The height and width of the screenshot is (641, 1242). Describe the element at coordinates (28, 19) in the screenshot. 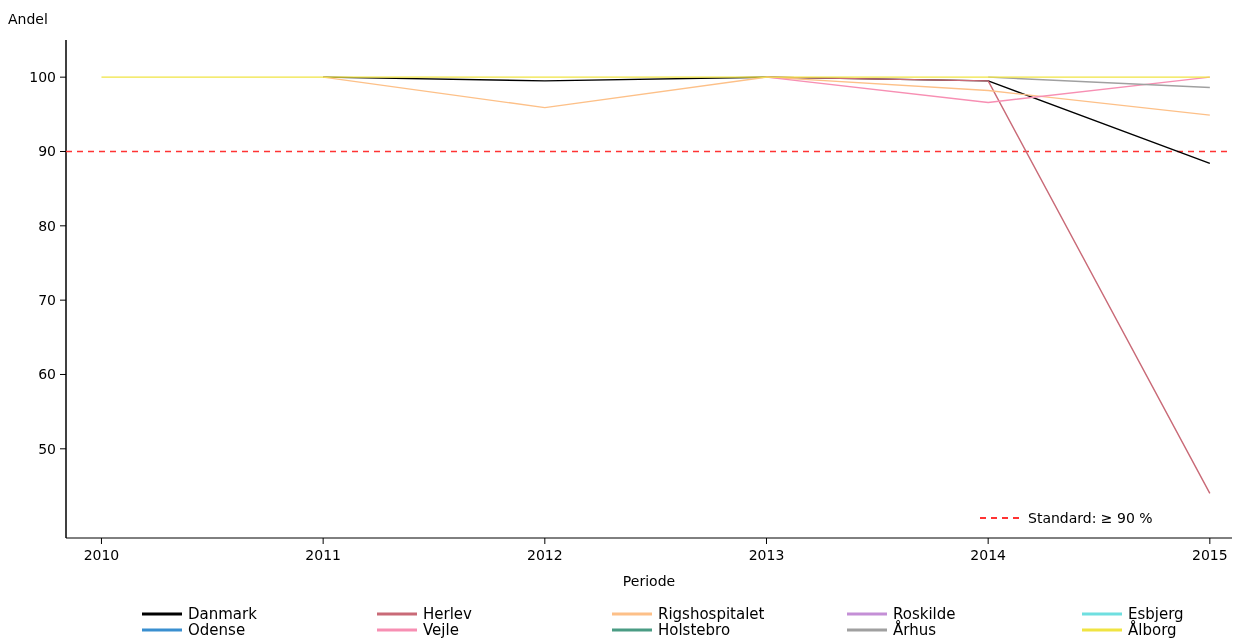

I see `y-axis-title: Andel` at that location.